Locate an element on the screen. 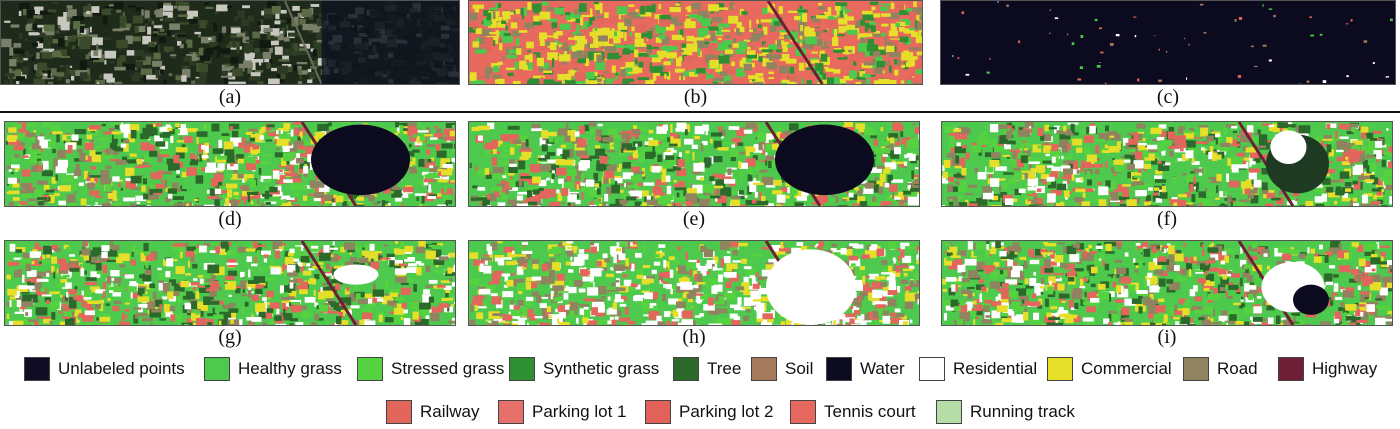 This screenshot has width=1400, height=429. caption-i: (i) is located at coordinates (1167, 337).